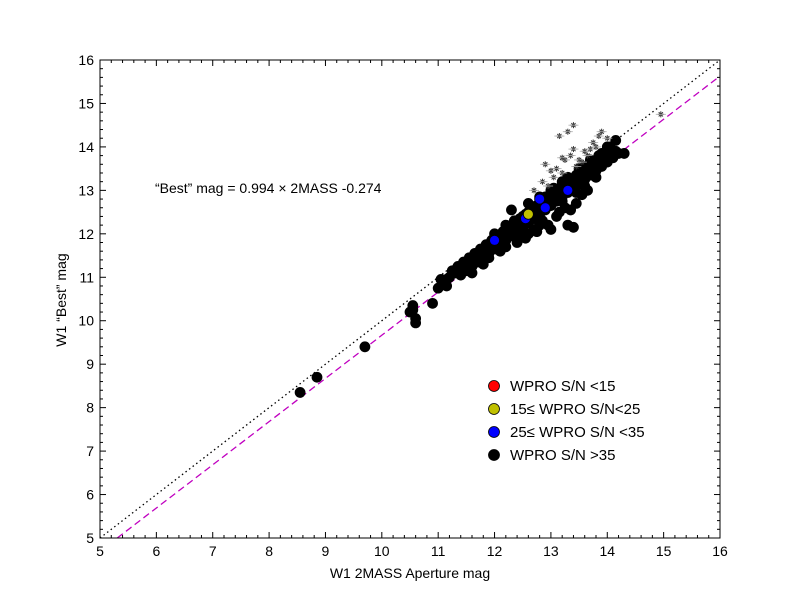 This screenshot has height=600, width=800. I want to click on x-tick-label: 11, so click(438, 551).